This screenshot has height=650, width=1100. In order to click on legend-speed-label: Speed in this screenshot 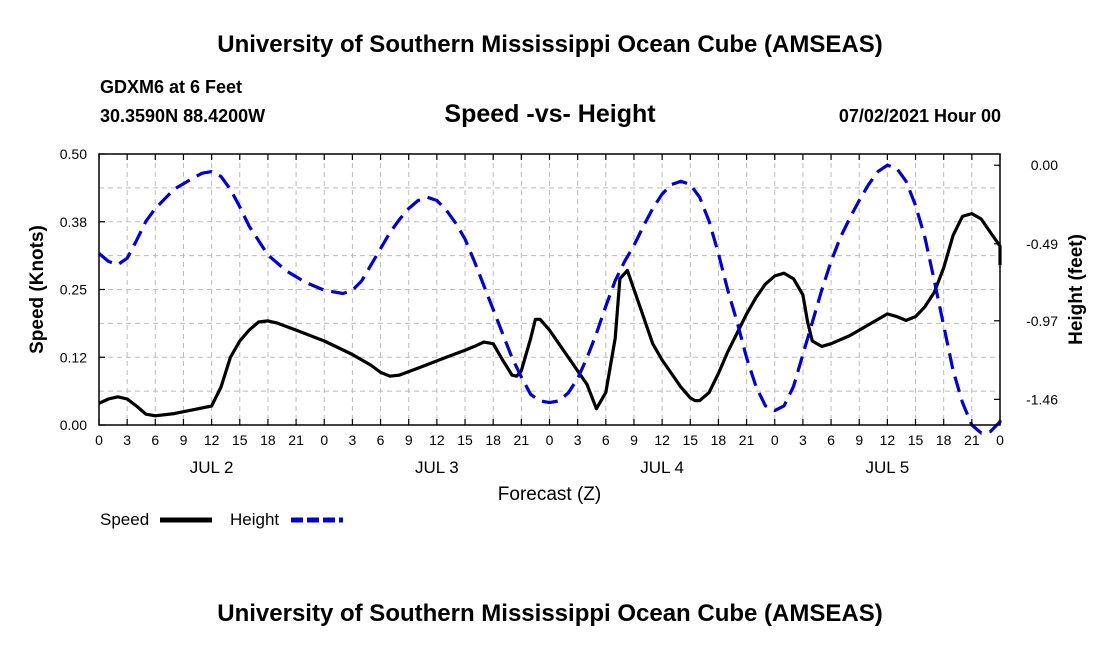, I will do `click(124, 519)`.